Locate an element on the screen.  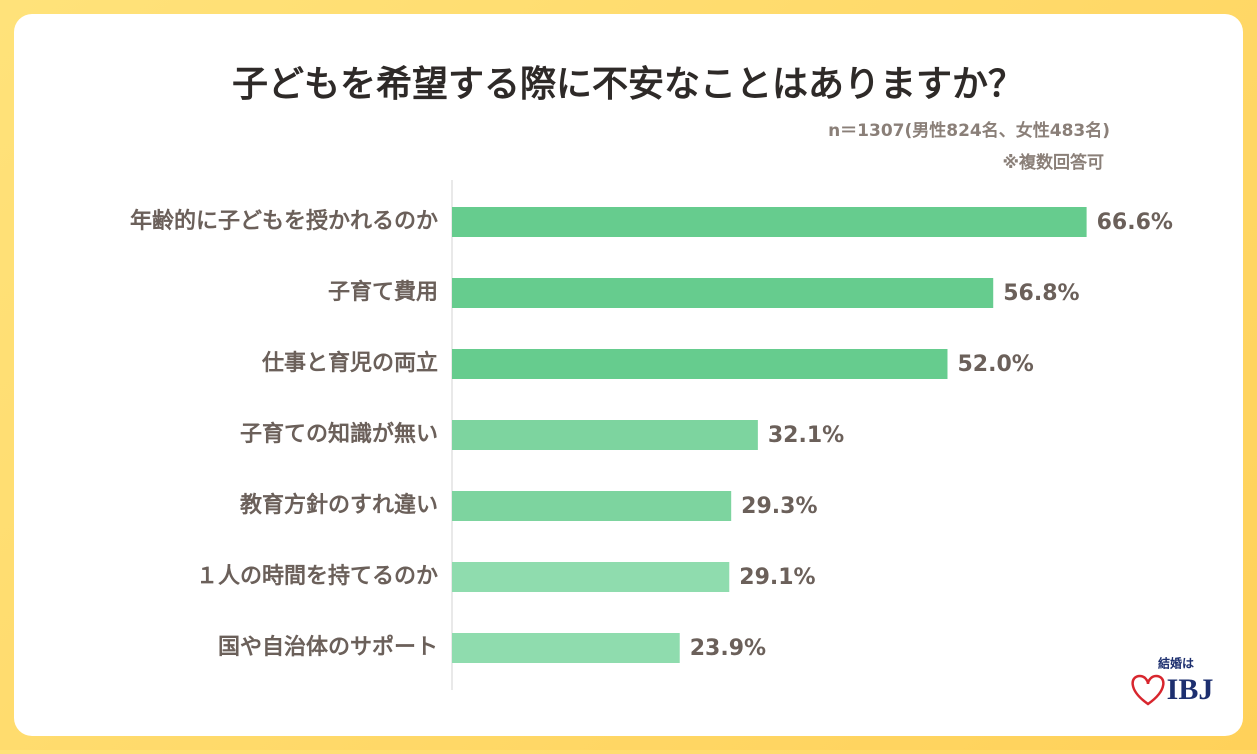
value-label: 56.8% is located at coordinates (1041, 293).